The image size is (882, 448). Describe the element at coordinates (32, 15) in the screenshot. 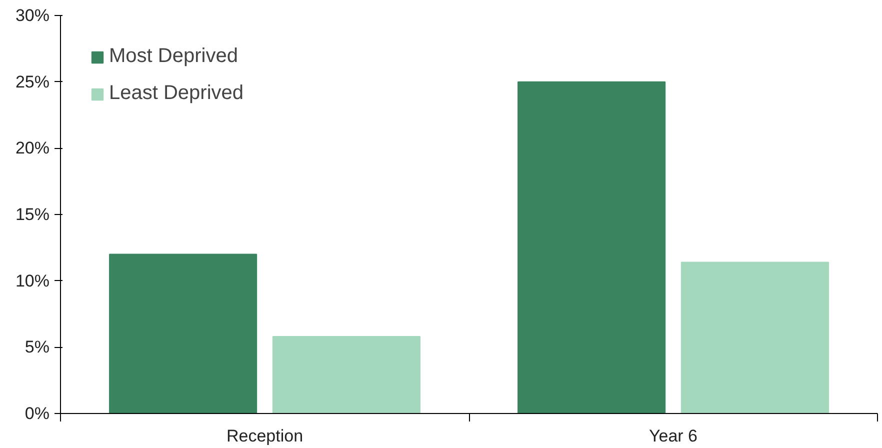

I see `y-tick-label: 30%` at that location.